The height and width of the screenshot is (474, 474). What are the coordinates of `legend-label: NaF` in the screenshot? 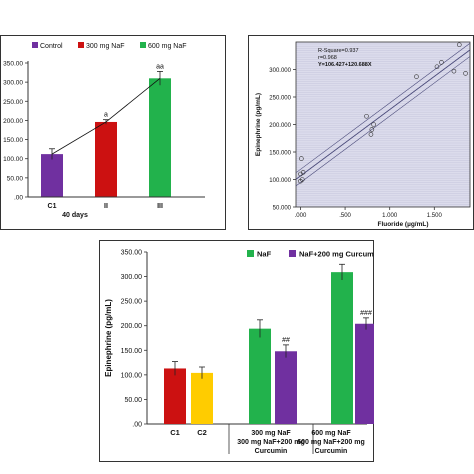 It's located at (264, 254).